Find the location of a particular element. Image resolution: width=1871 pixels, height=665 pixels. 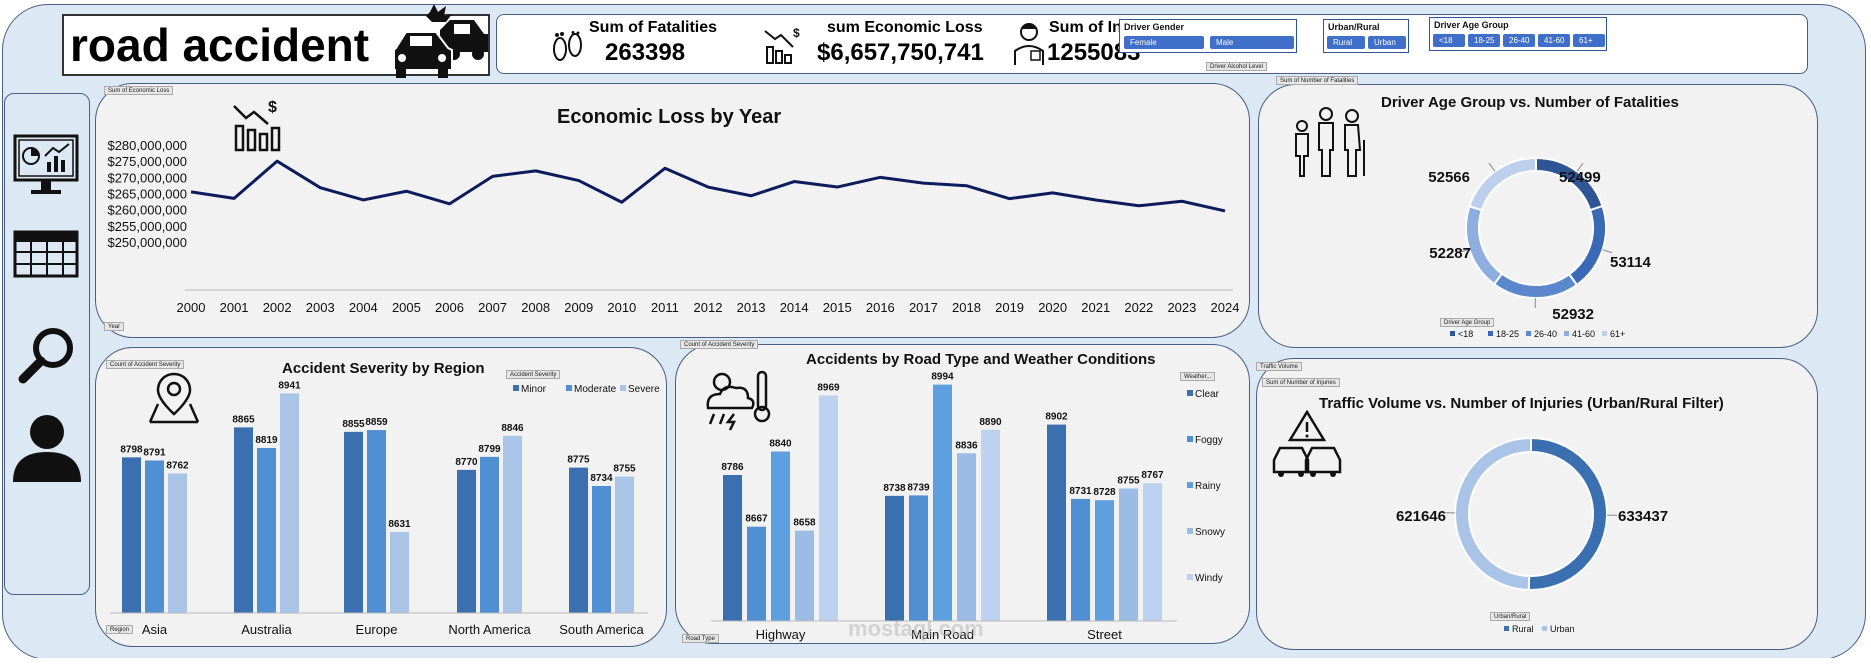

bar-data-label: 8786 is located at coordinates (732, 467).